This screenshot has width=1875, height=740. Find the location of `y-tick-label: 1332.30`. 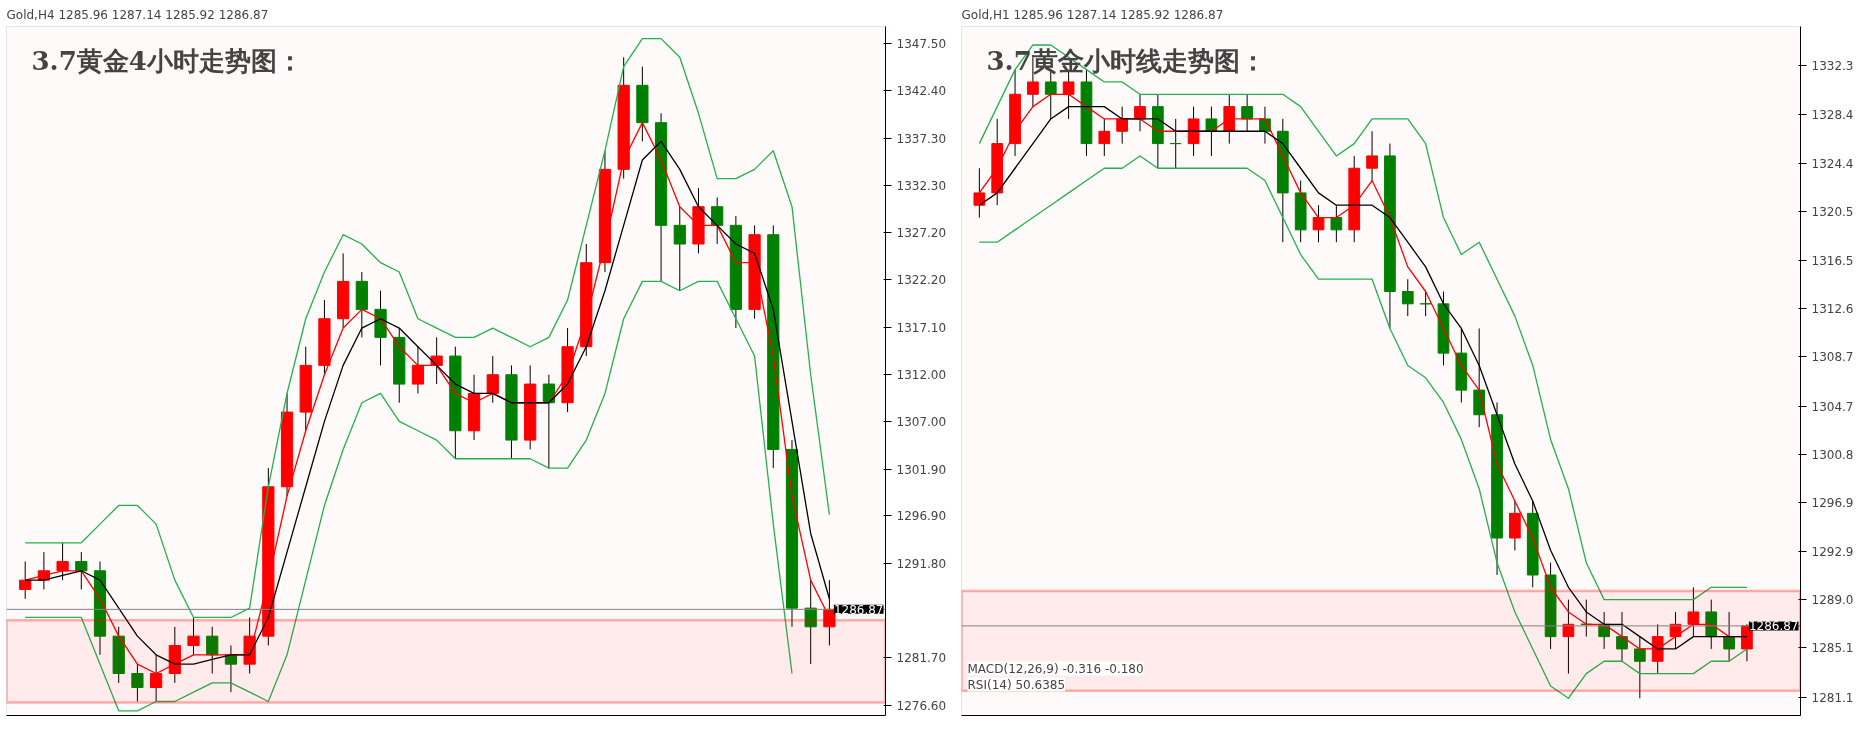

y-tick-label: 1332.30 is located at coordinates (921, 185).